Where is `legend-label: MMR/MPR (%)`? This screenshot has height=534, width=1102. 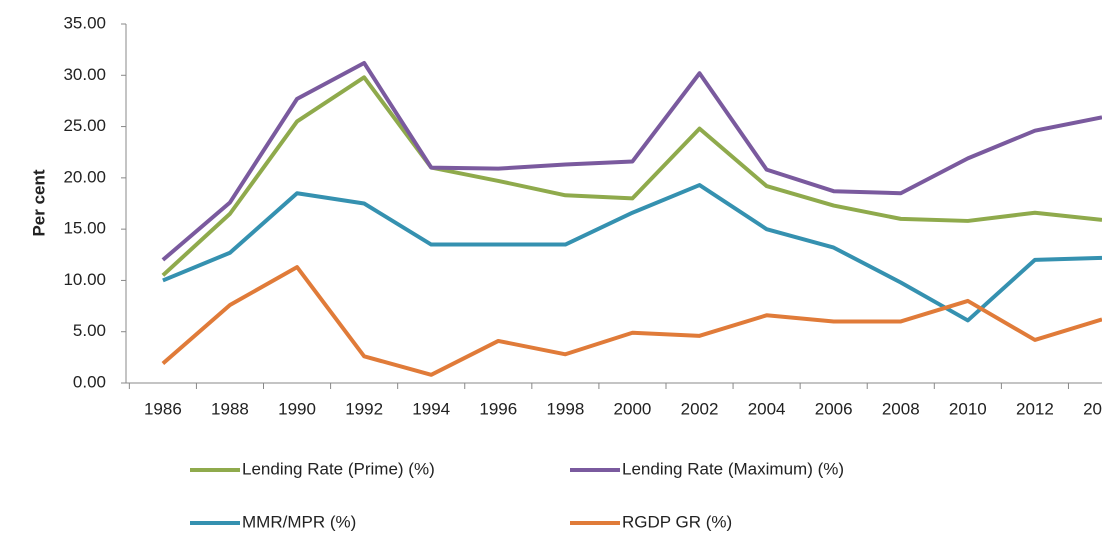 legend-label: MMR/MPR (%) is located at coordinates (299, 521).